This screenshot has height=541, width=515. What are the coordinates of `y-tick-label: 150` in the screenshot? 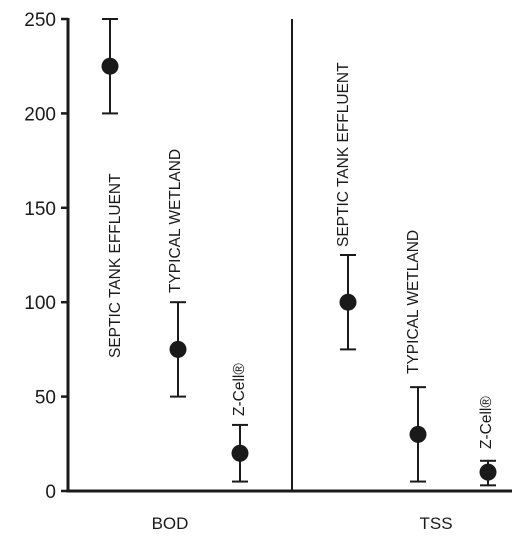 It's located at (40, 209).